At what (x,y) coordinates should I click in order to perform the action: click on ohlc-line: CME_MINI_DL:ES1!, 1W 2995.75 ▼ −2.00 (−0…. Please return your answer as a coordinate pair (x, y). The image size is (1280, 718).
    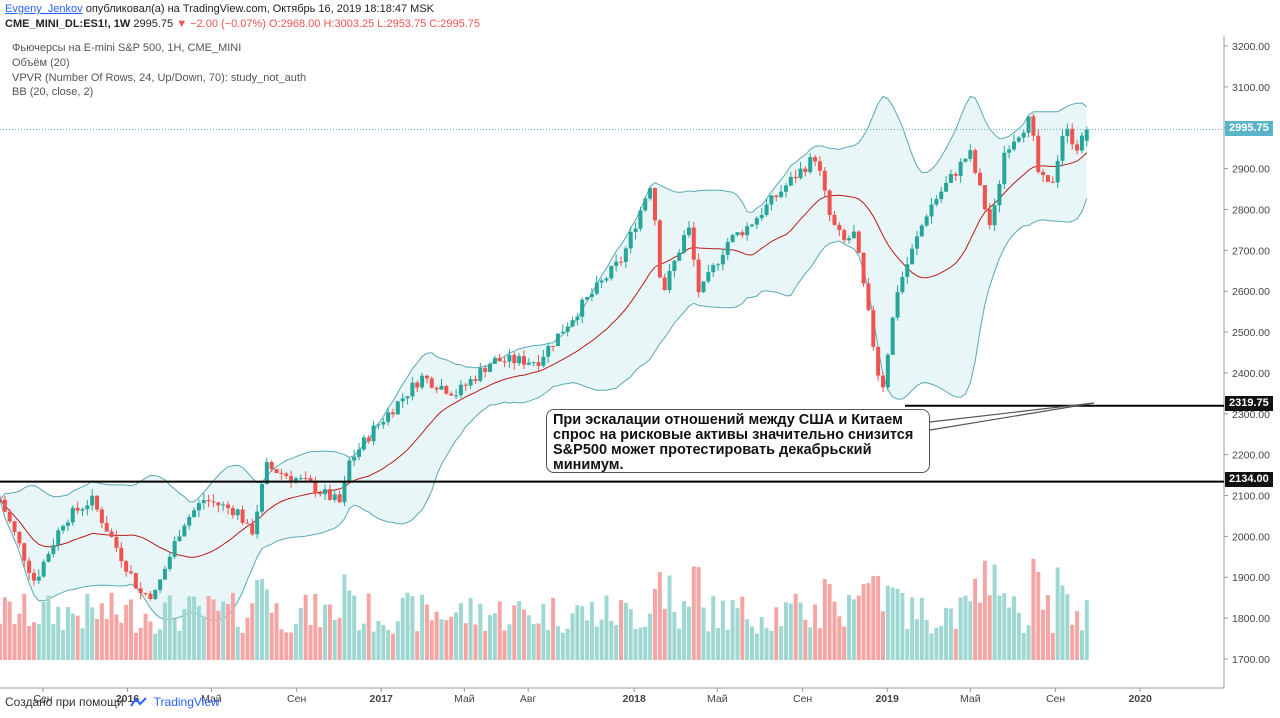
    Looking at the image, I should click on (242, 24).